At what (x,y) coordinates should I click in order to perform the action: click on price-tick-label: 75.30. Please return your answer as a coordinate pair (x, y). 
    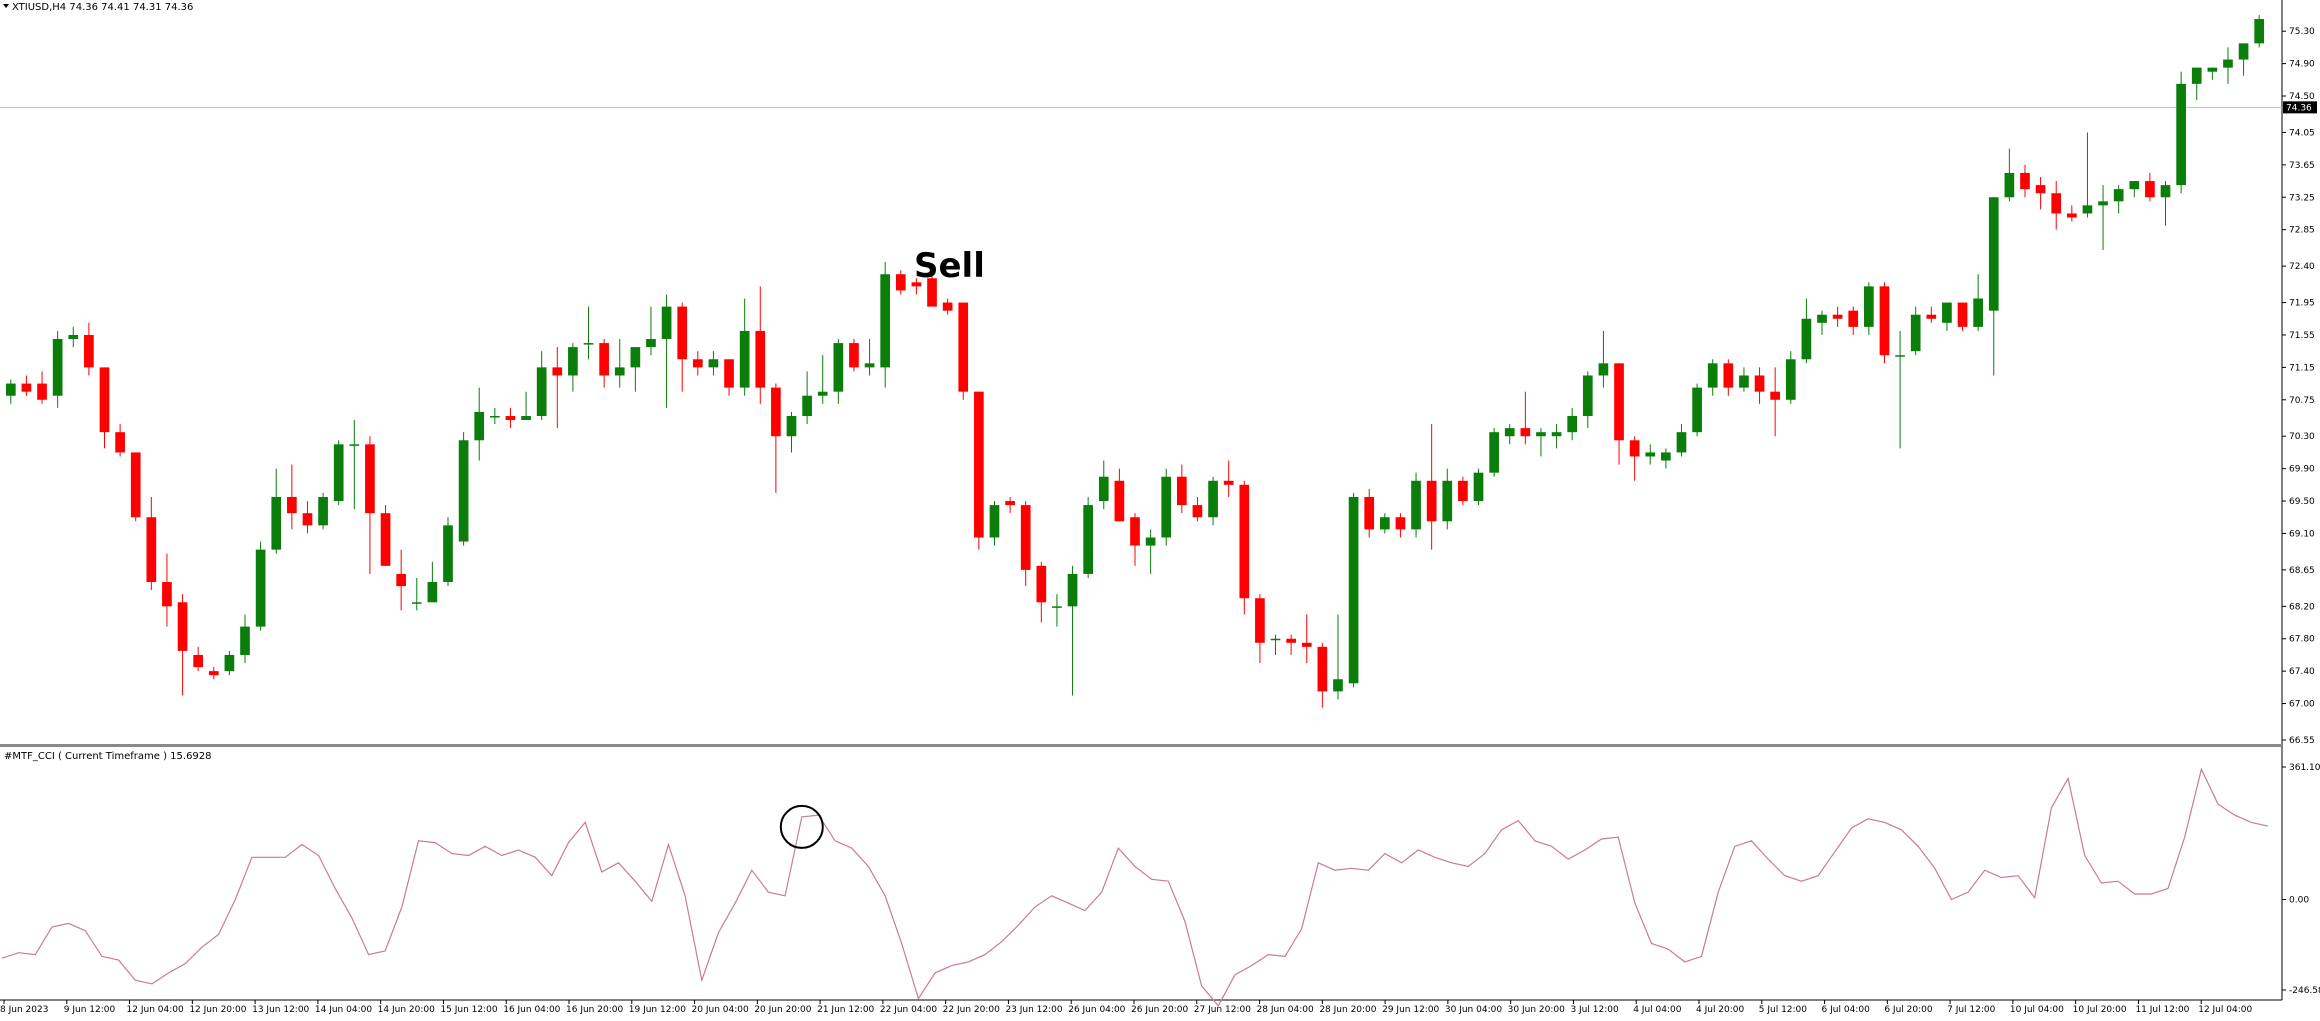
    Looking at the image, I should click on (2302, 32).